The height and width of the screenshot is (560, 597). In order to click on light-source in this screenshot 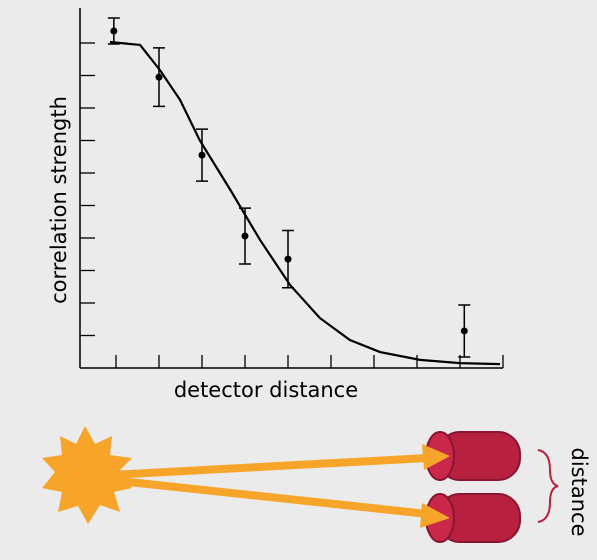, I will do `click(87, 475)`.